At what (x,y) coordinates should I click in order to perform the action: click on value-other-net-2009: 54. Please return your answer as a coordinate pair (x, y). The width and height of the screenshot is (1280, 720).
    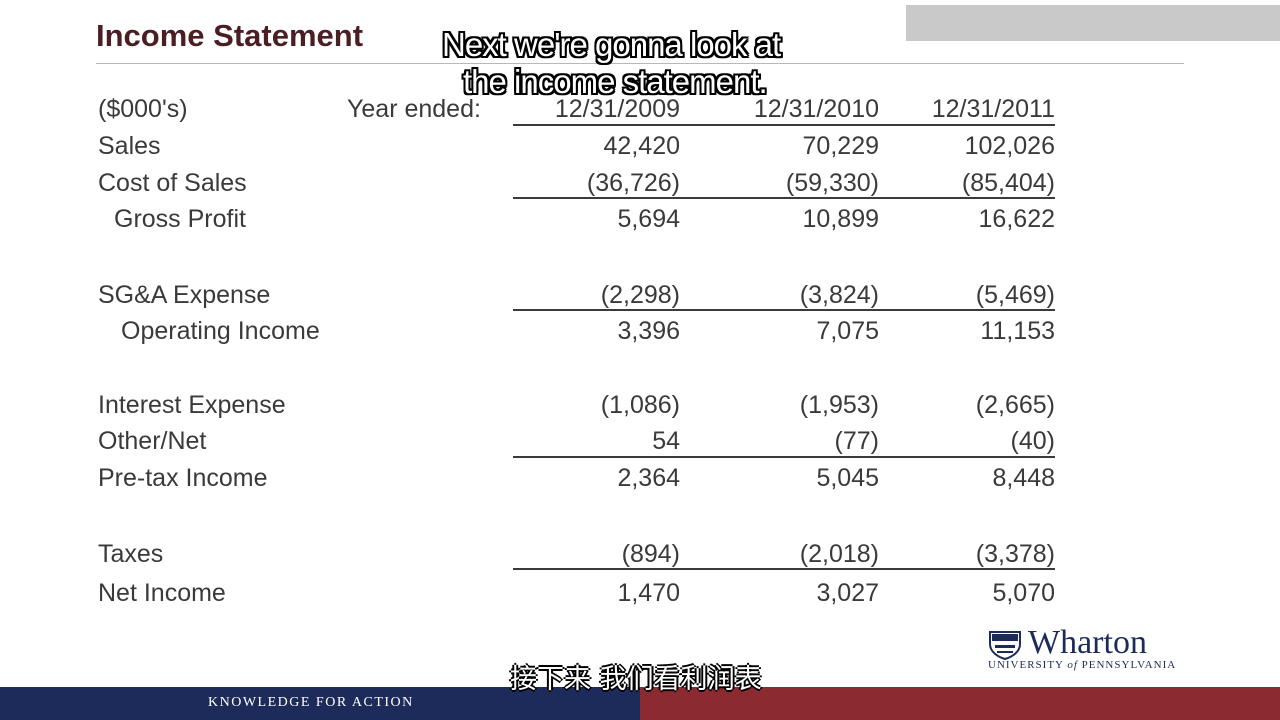
    Looking at the image, I should click on (666, 441).